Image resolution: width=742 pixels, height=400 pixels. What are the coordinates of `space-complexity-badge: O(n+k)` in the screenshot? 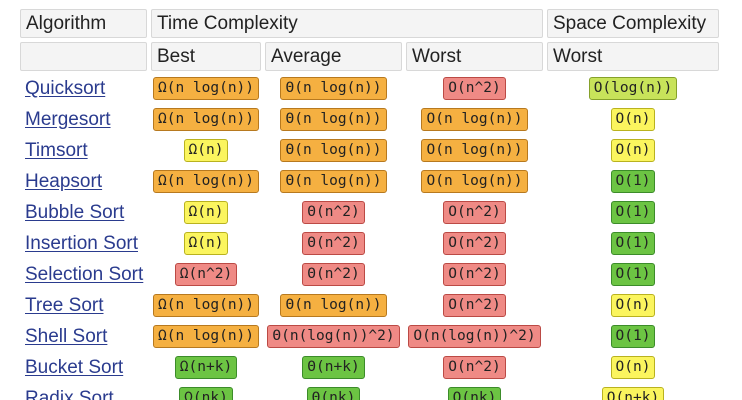 It's located at (633, 393).